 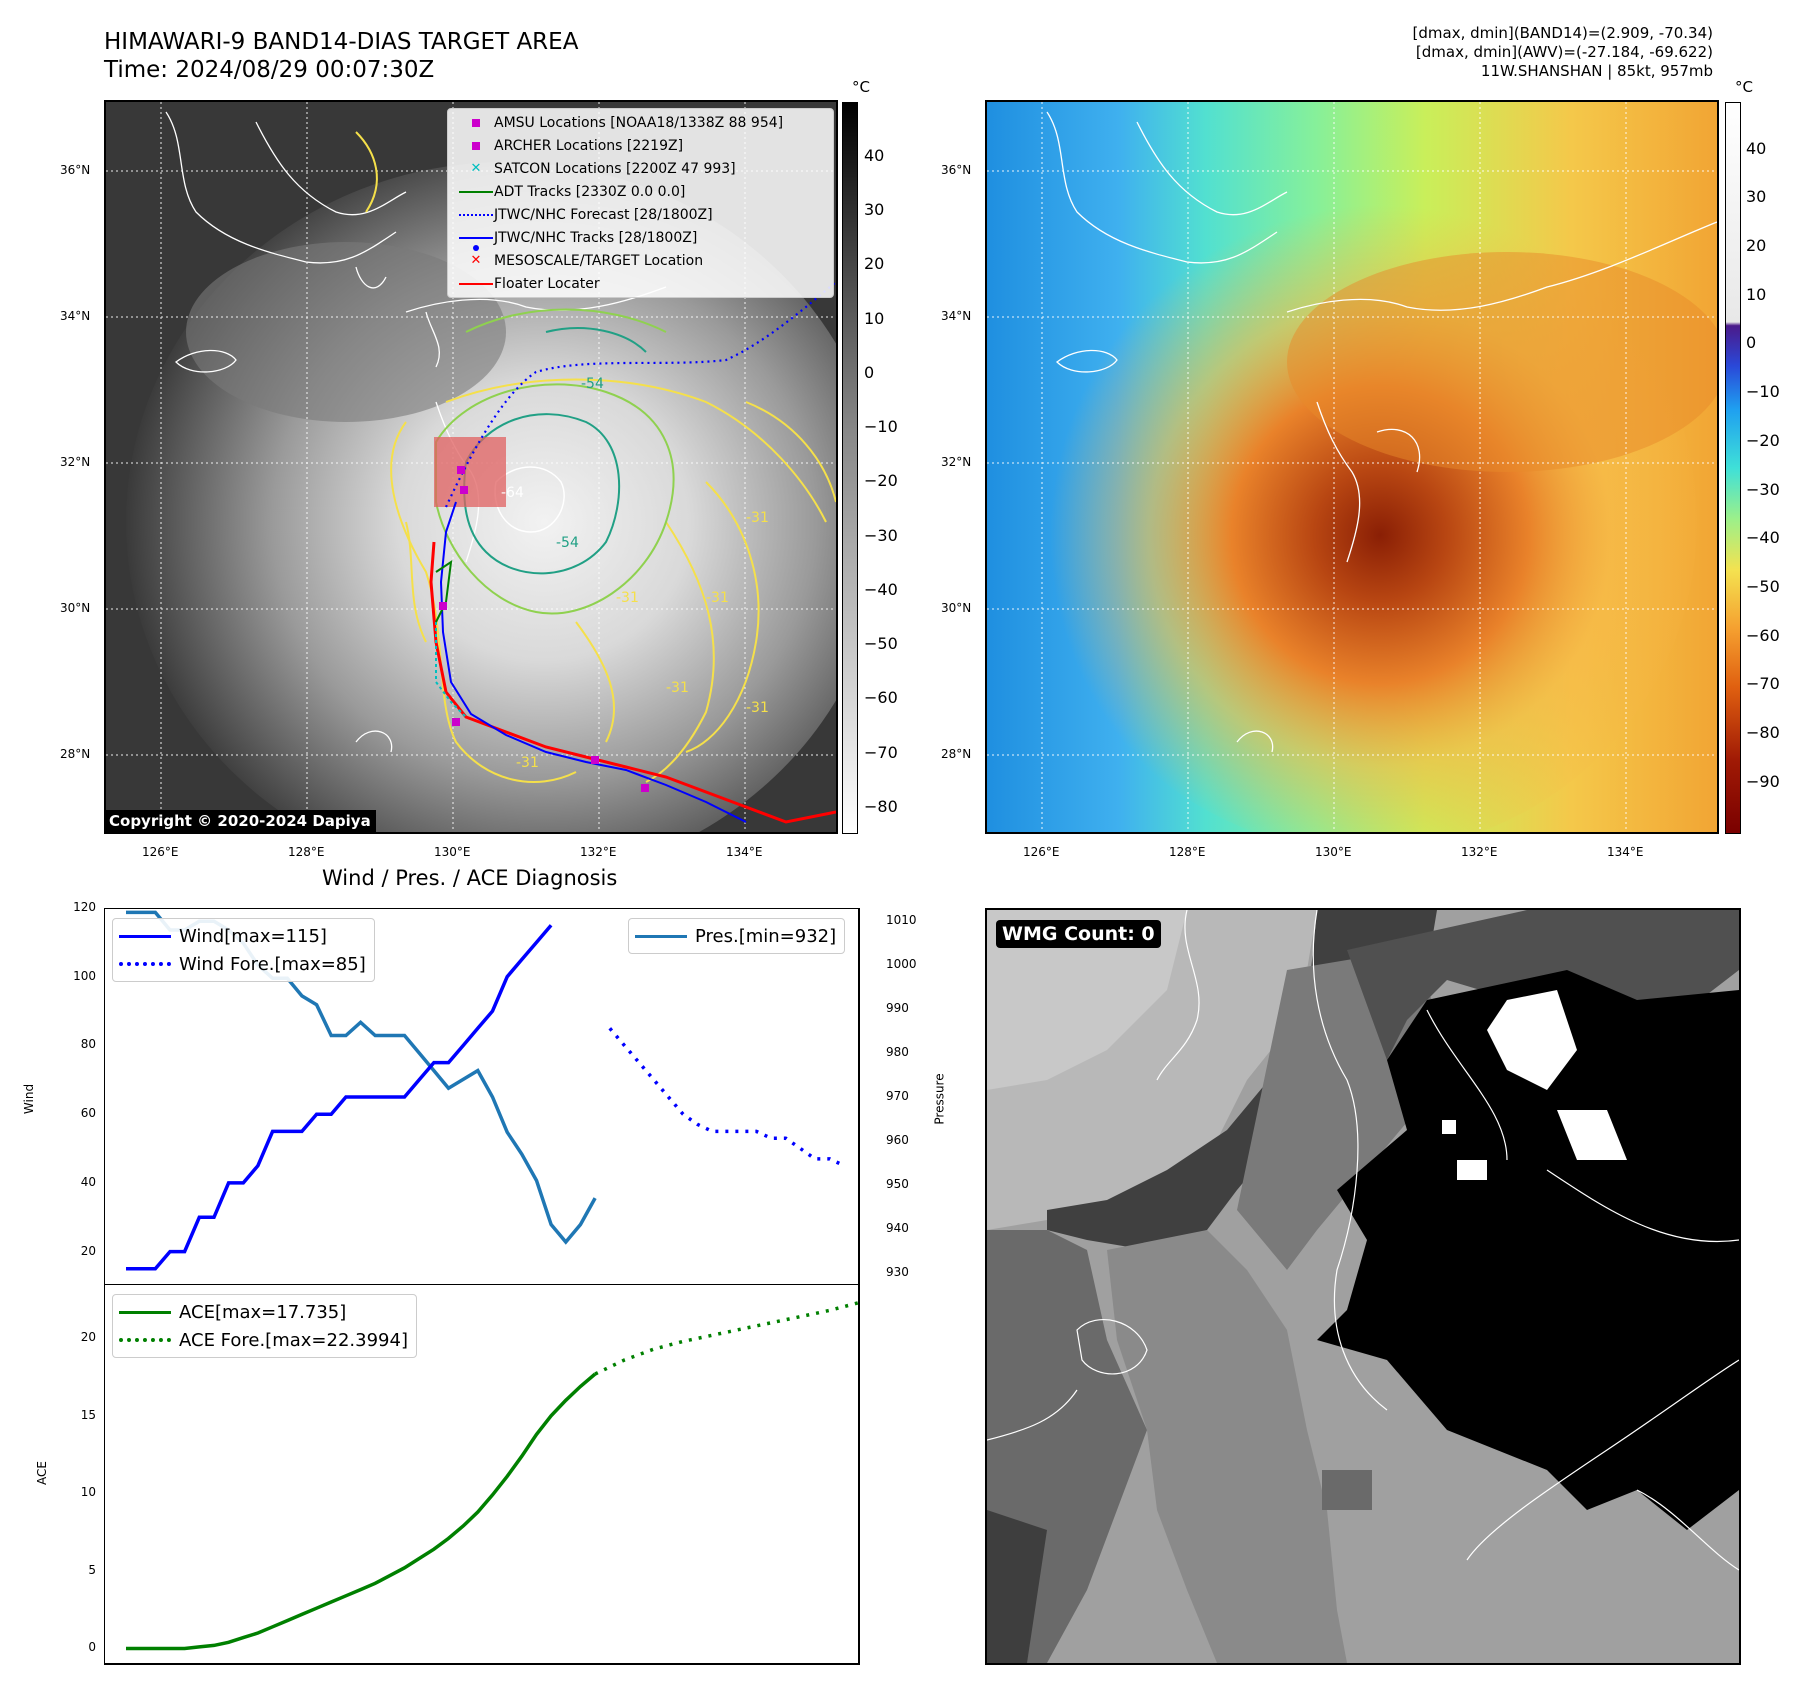 What do you see at coordinates (160, 852) in the screenshot?
I see `lon-tick: 126°E` at bounding box center [160, 852].